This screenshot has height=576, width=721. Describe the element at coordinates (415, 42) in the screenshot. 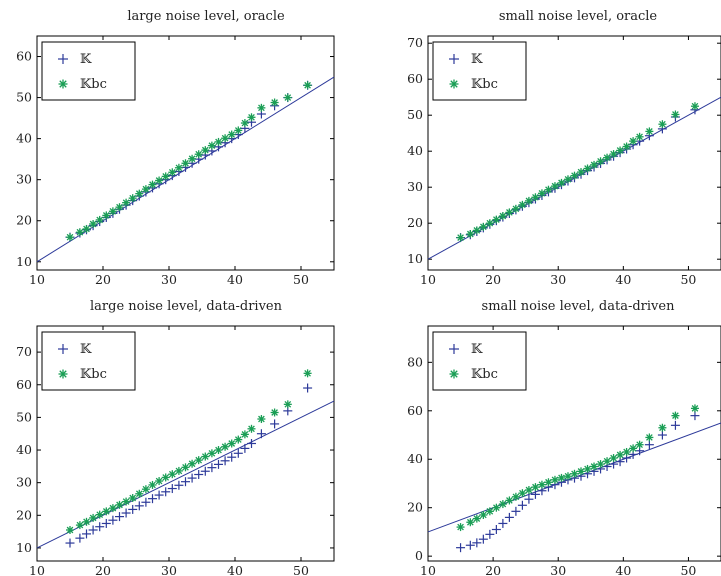

I see `y-tick-label: 70` at that location.